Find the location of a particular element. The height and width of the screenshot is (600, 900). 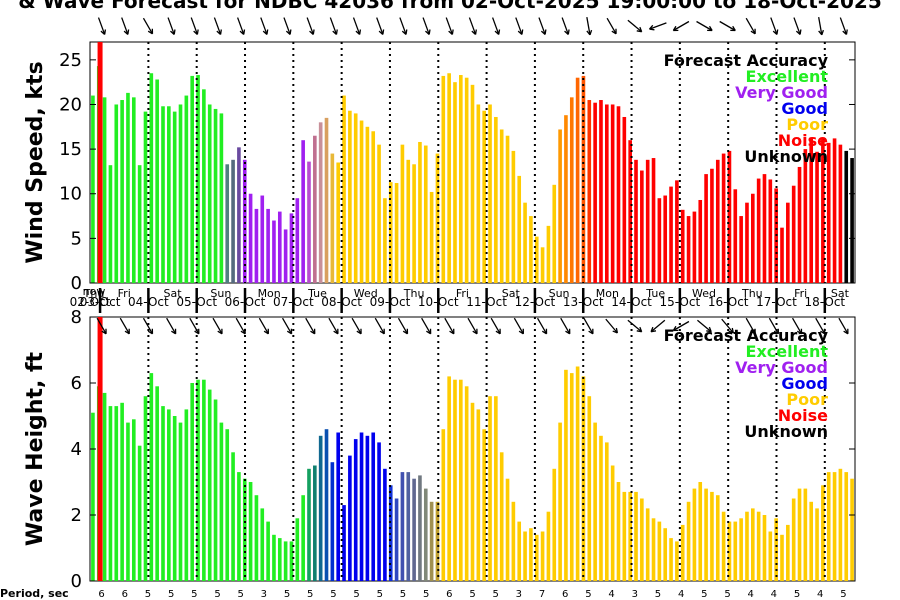

wind-legend-item: Noise is located at coordinates (803, 140).